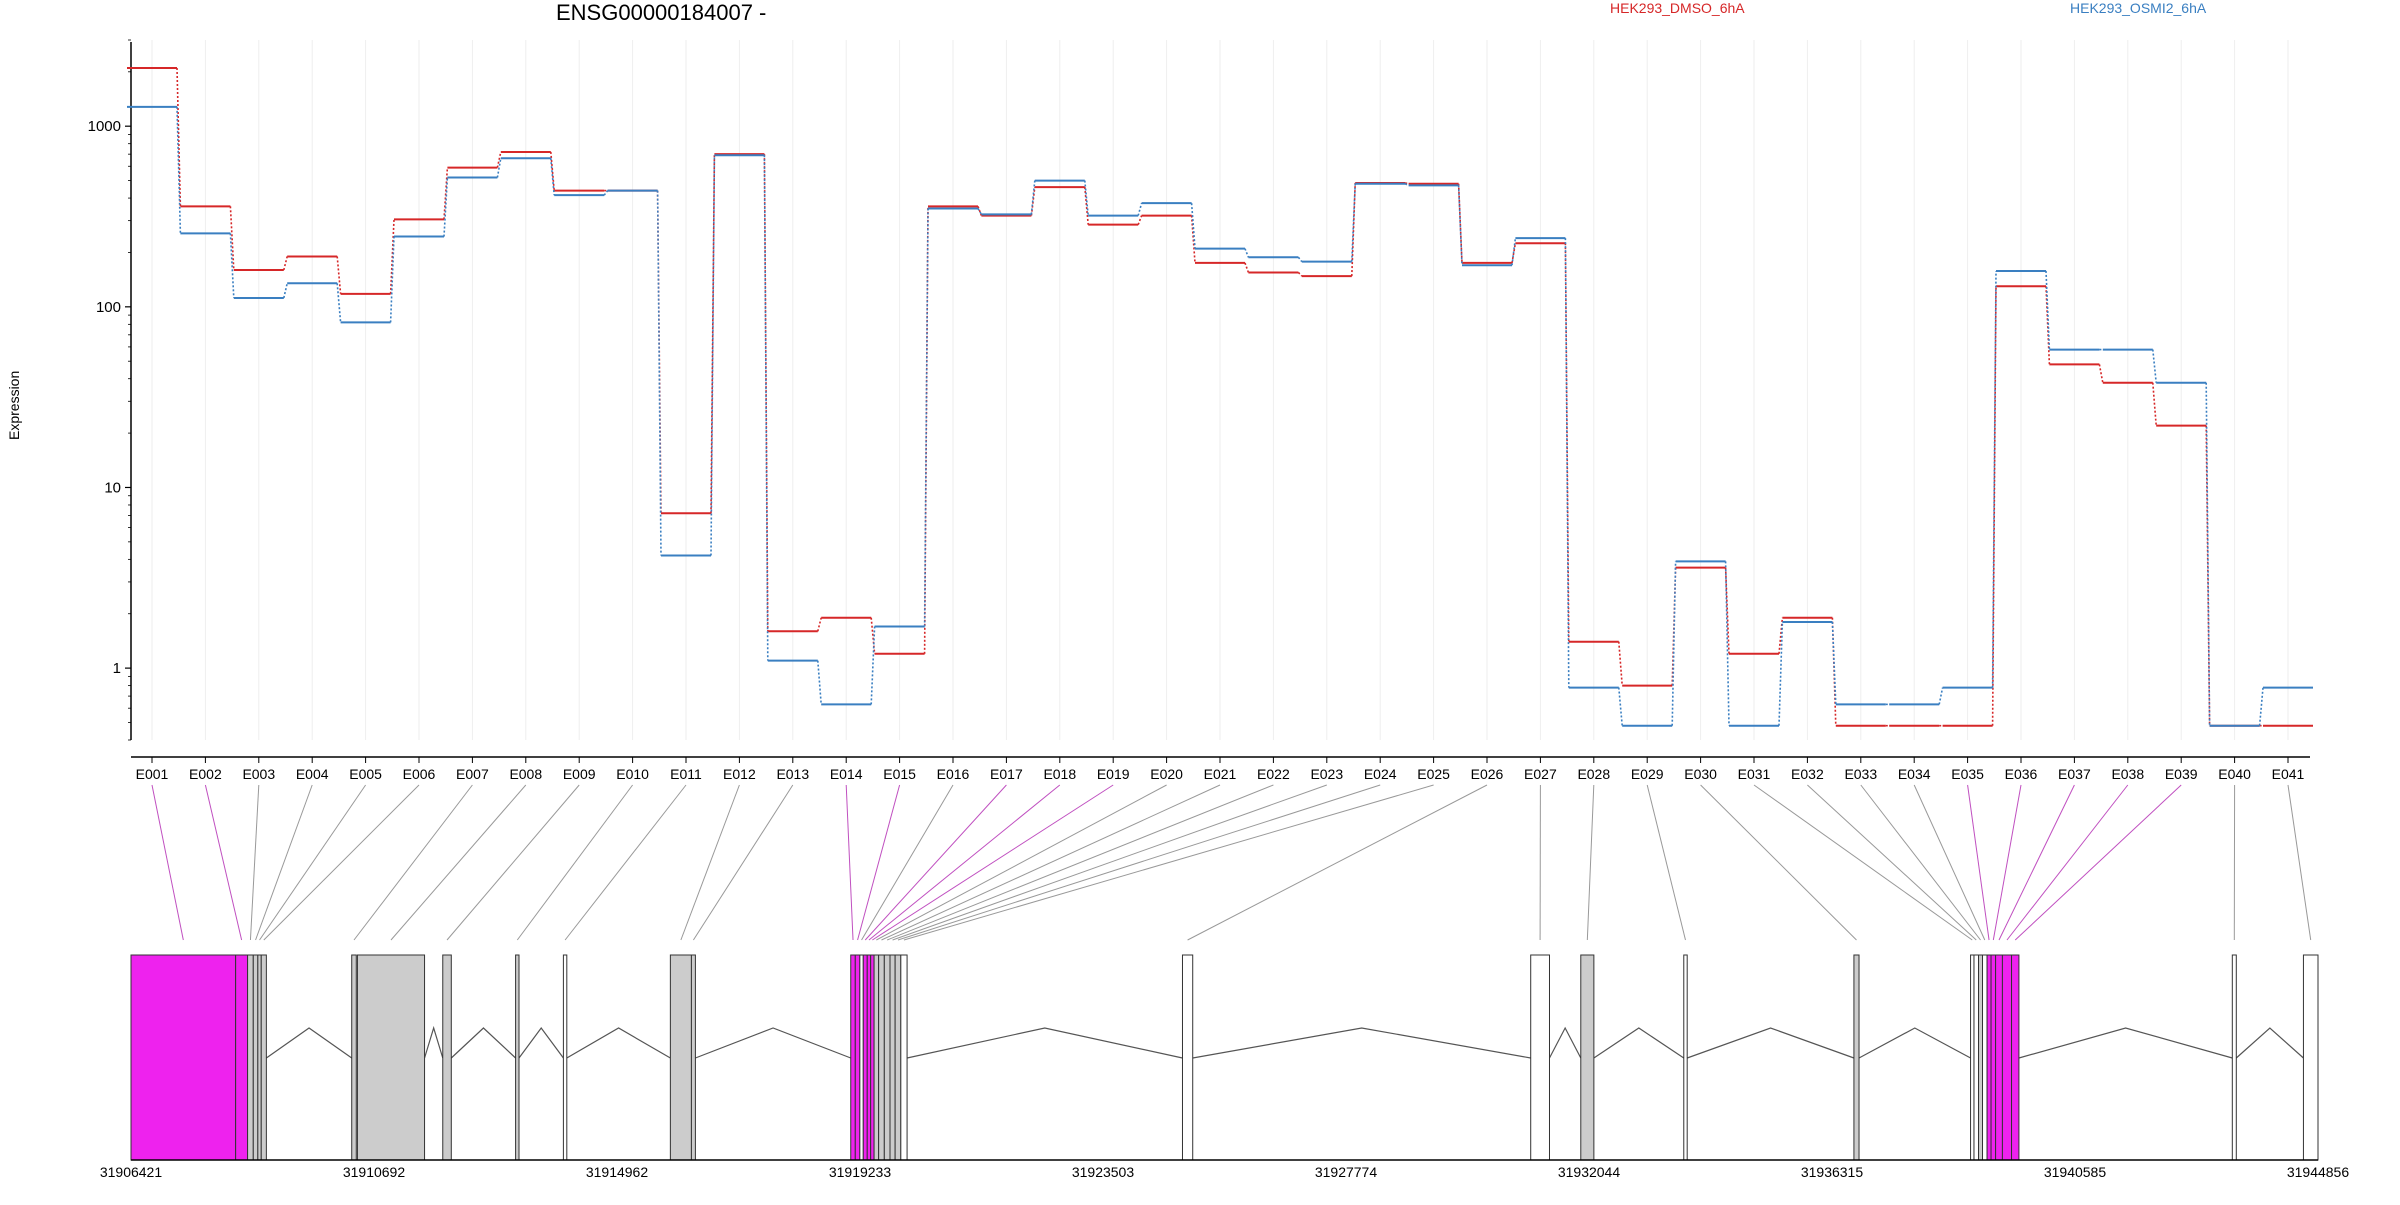 The height and width of the screenshot is (1205, 2400). Describe the element at coordinates (2021, 774) in the screenshot. I see `x-tick-label: E036` at that location.